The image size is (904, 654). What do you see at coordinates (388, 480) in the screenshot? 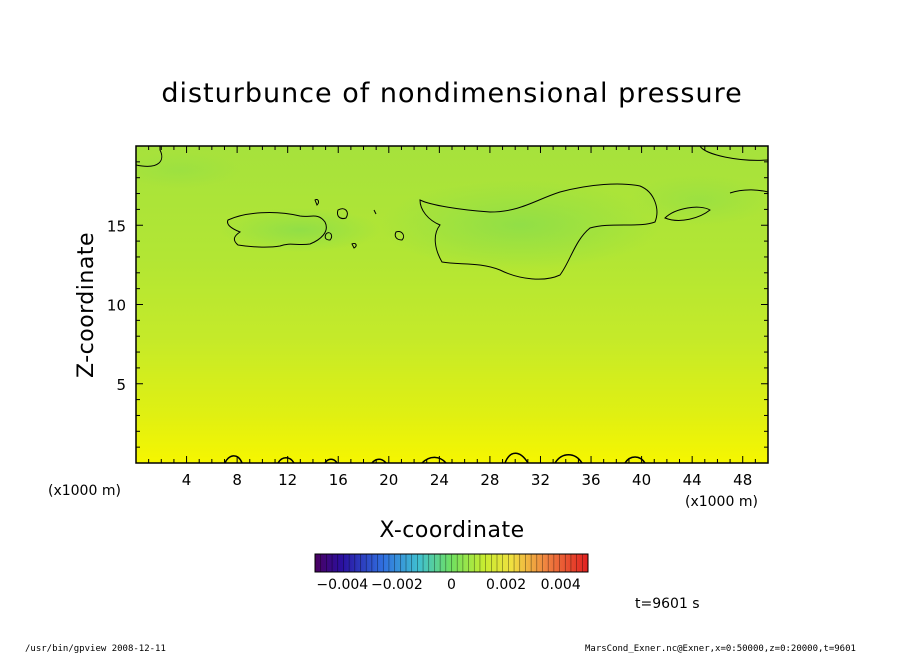
I see `x-tick-label: 20` at bounding box center [388, 480].